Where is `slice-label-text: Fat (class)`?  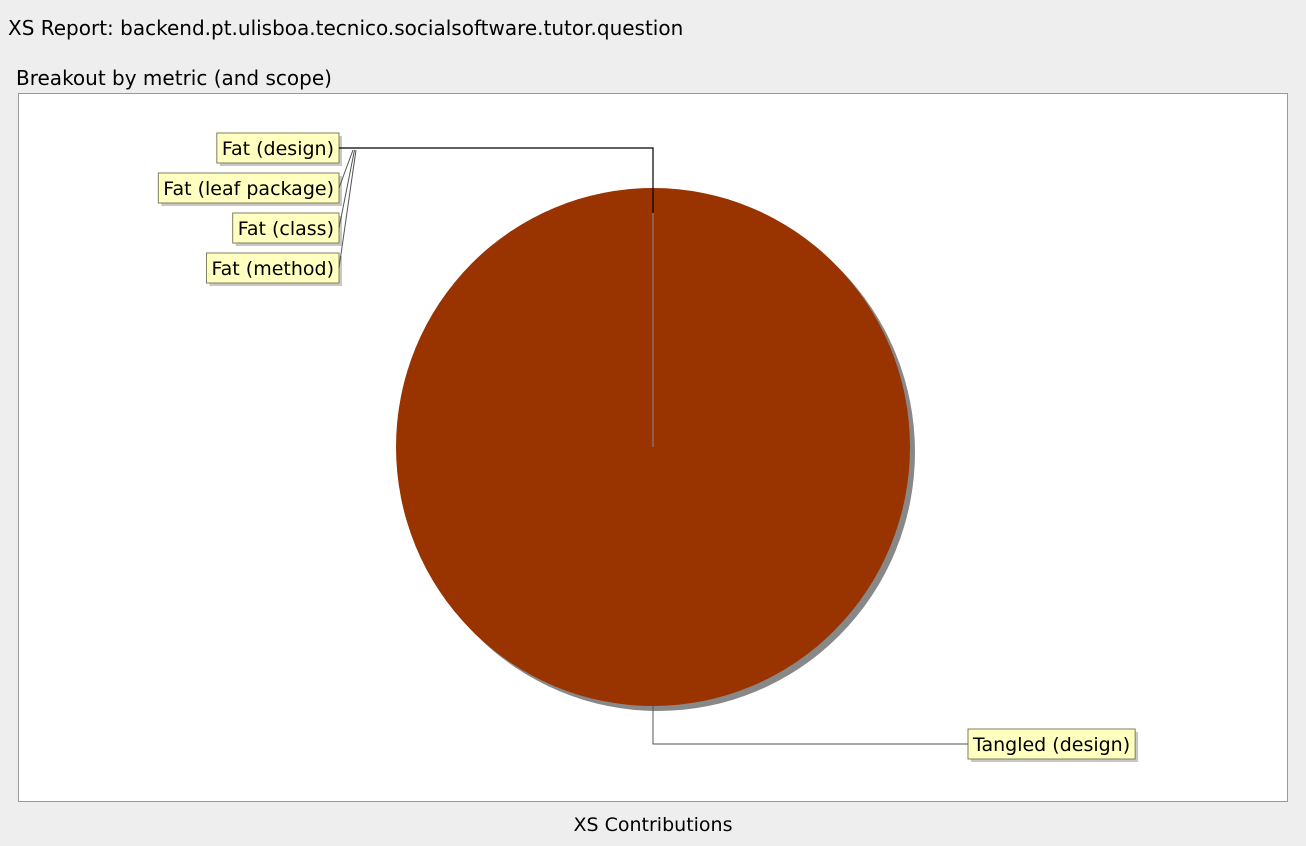
slice-label-text: Fat (class) is located at coordinates (286, 229).